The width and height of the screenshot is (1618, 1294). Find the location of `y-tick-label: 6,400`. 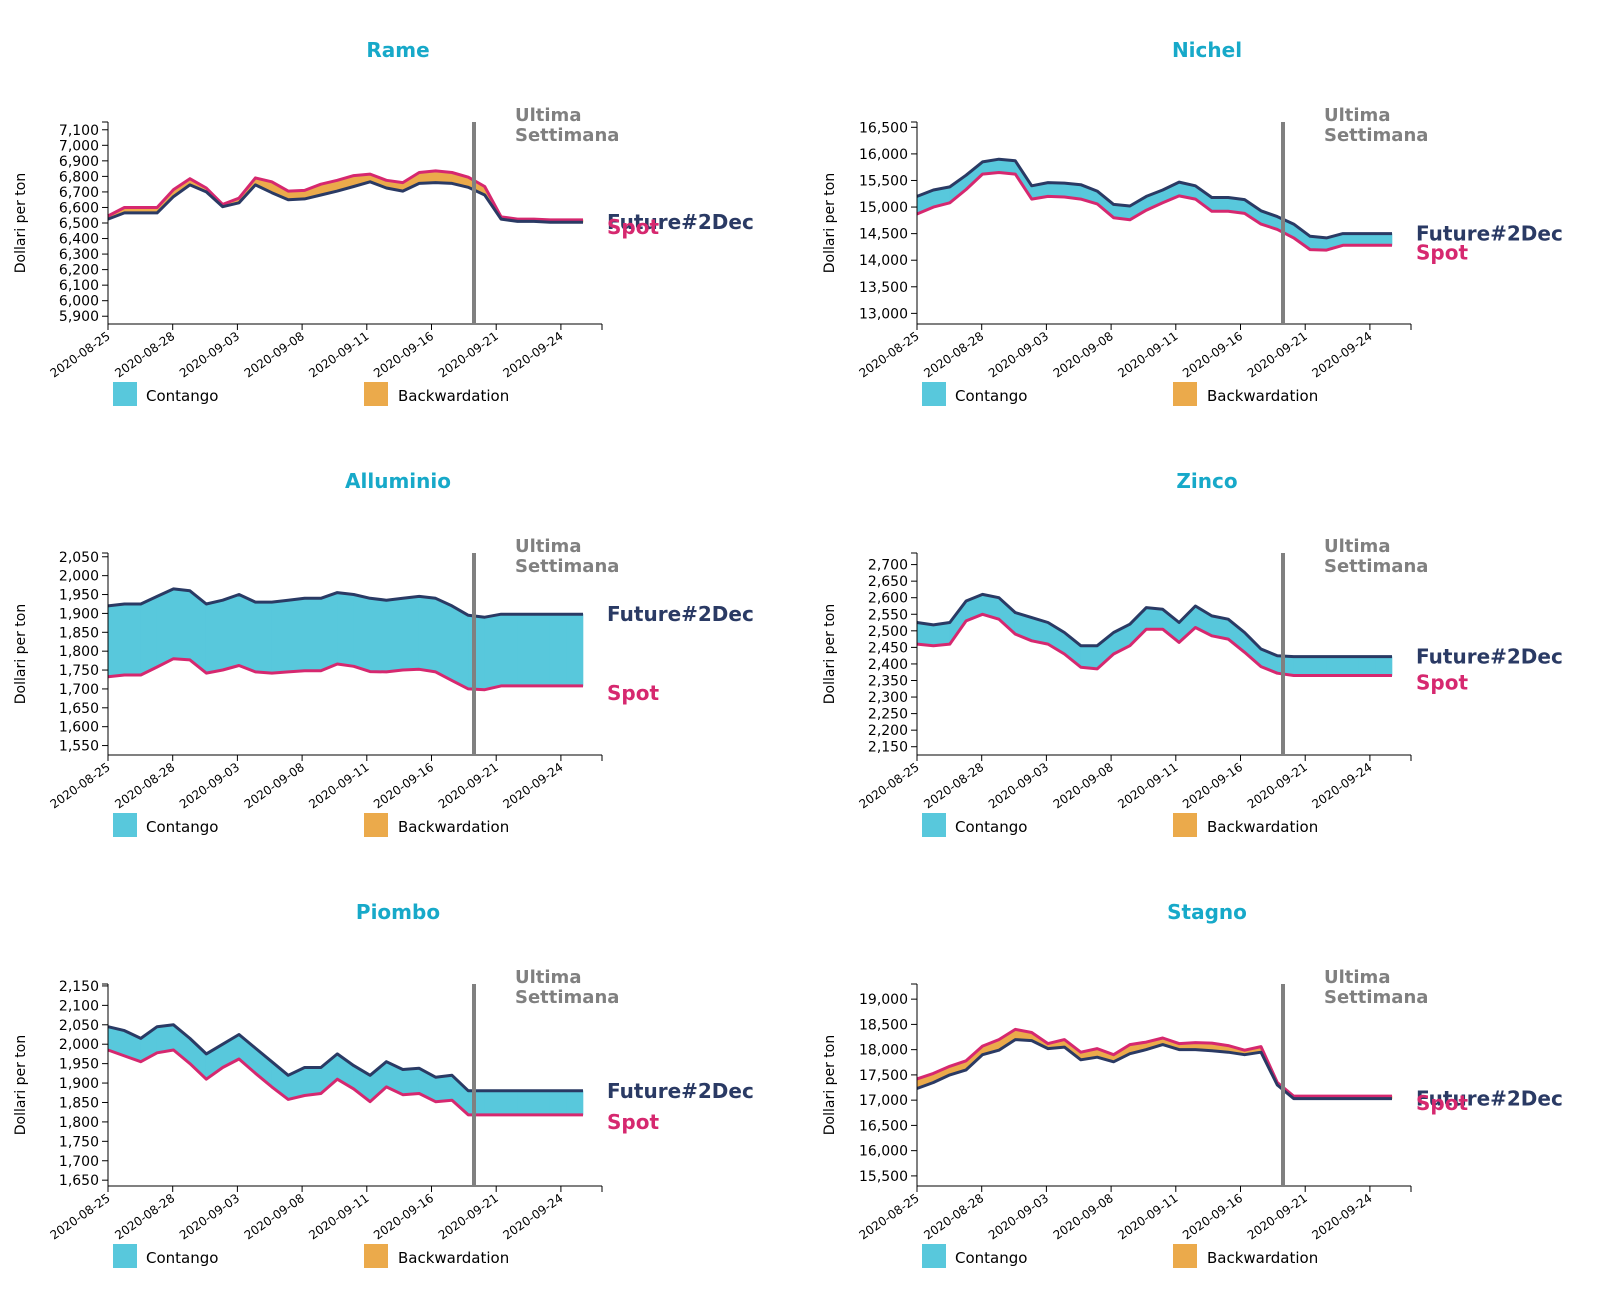

y-tick-label: 6,400 is located at coordinates (79, 240).